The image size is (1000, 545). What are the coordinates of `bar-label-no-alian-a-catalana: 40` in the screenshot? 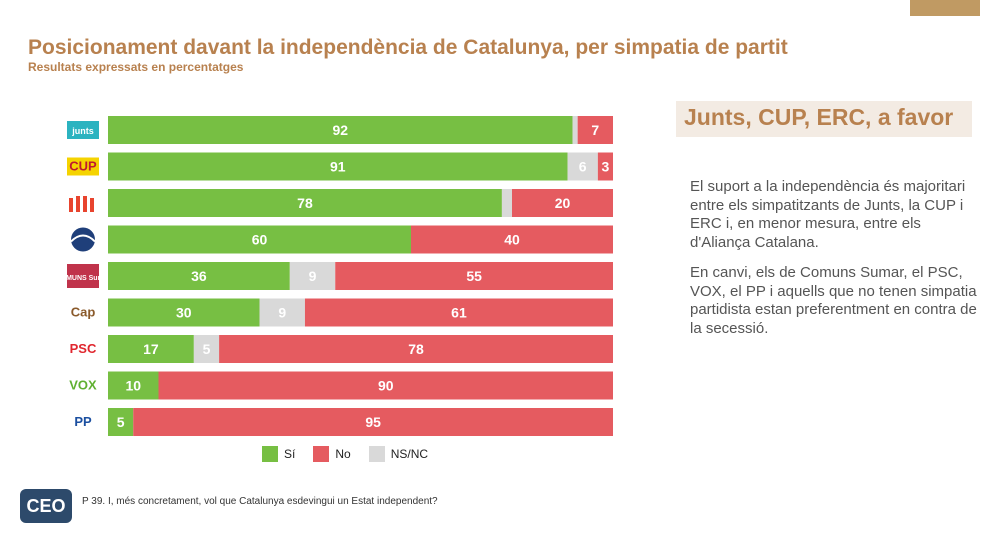 It's located at (512, 240).